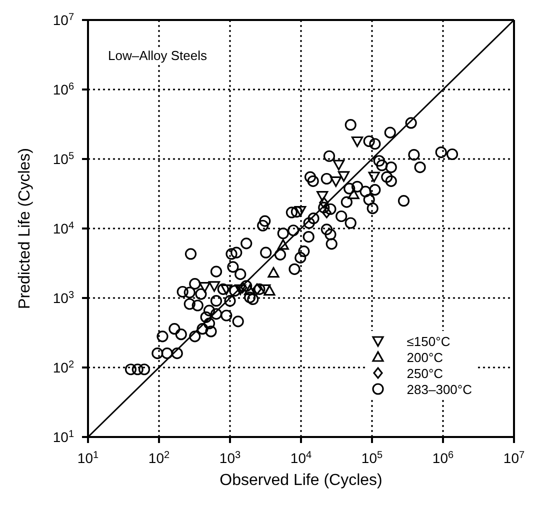 The image size is (534, 505). Describe the element at coordinates (301, 458) in the screenshot. I see `x-tick-label: 10$^{4}$` at that location.